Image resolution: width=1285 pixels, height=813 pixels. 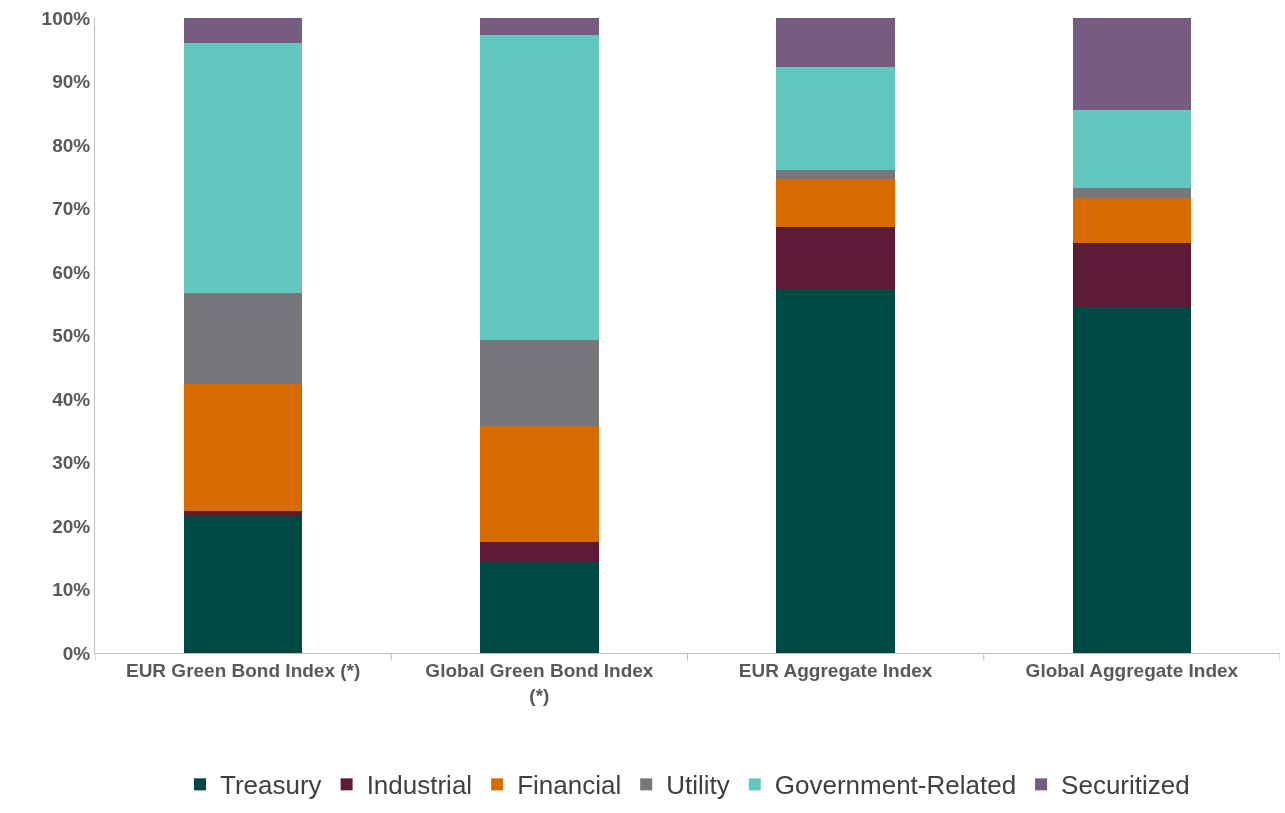 I want to click on x-tick-label: Global Aggregate Index, so click(x=1132, y=670).